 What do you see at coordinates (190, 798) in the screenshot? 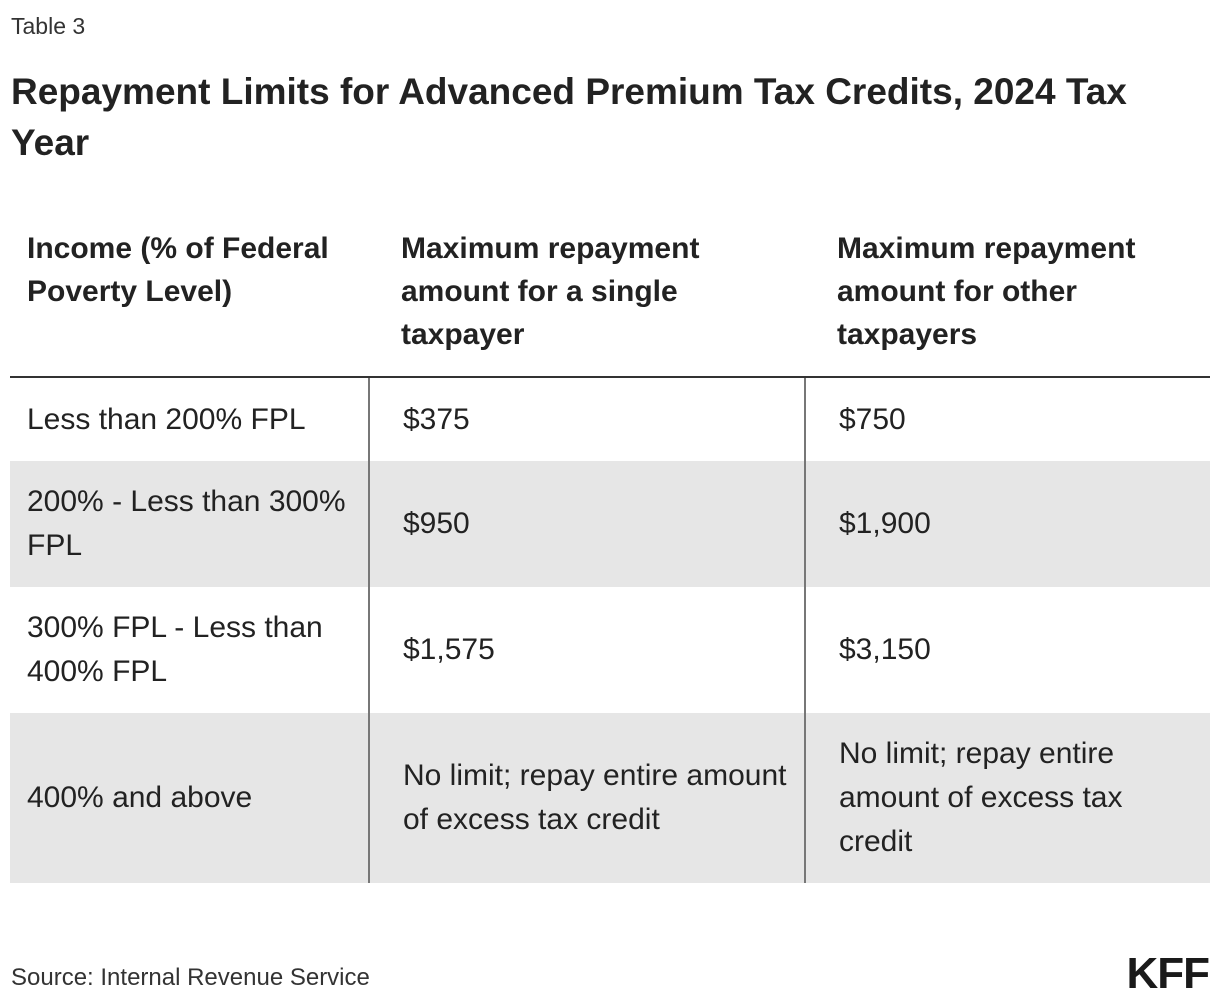
I see `income-cell: 400% and above` at bounding box center [190, 798].